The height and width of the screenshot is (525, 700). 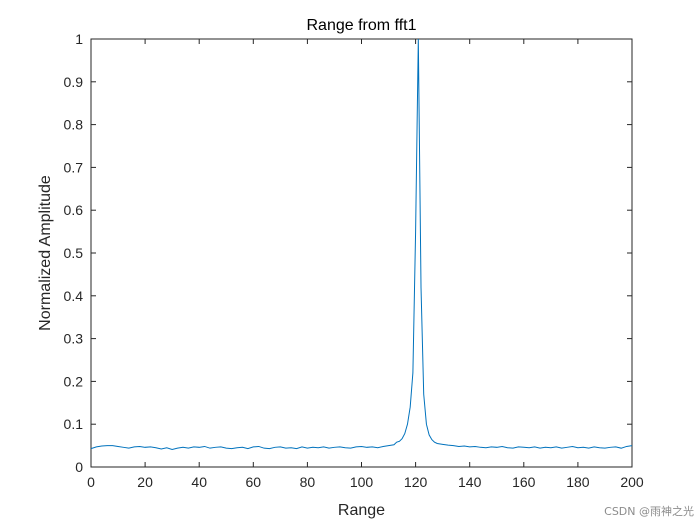 What do you see at coordinates (199, 482) in the screenshot?
I see `x-tick-label: 40` at bounding box center [199, 482].